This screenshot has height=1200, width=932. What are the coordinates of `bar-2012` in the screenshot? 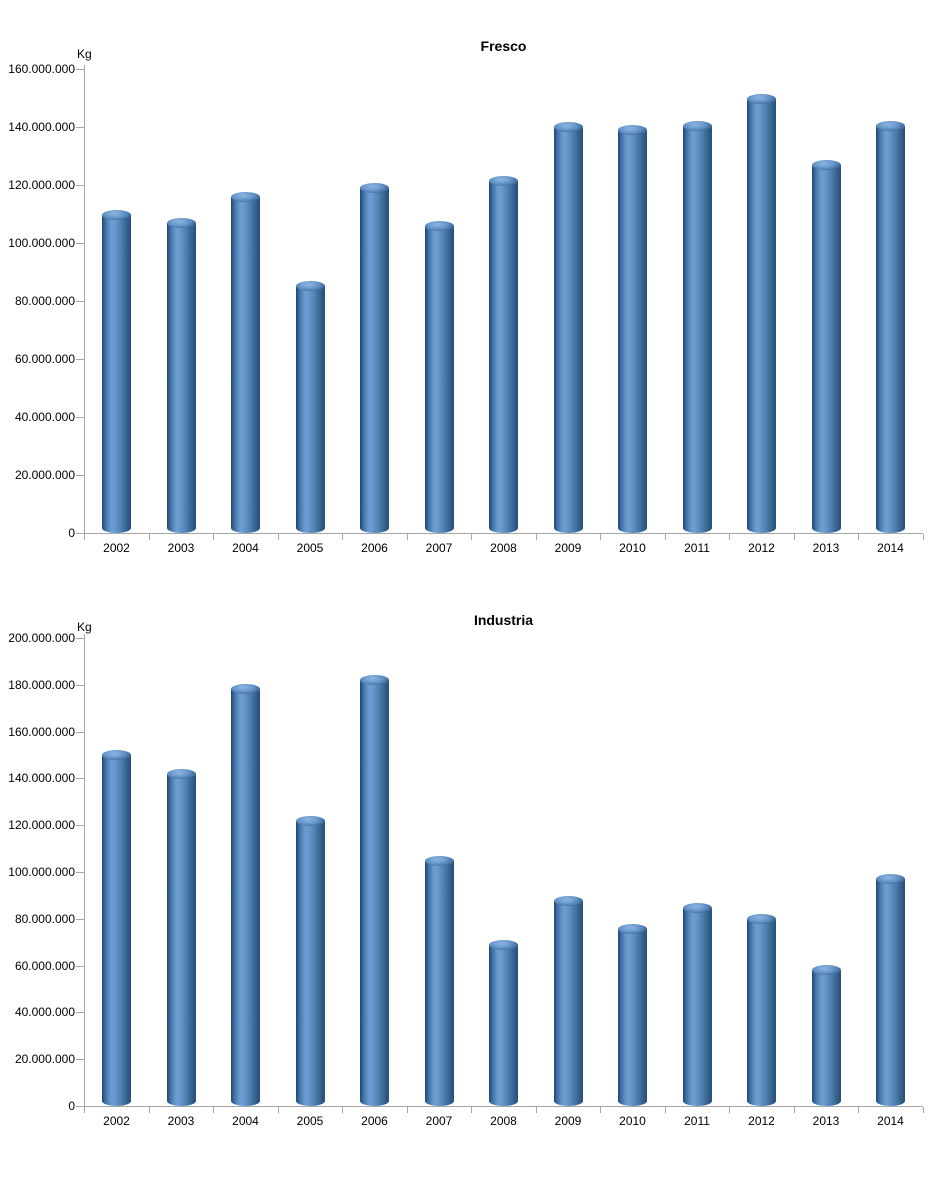 It's located at (761, 1010).